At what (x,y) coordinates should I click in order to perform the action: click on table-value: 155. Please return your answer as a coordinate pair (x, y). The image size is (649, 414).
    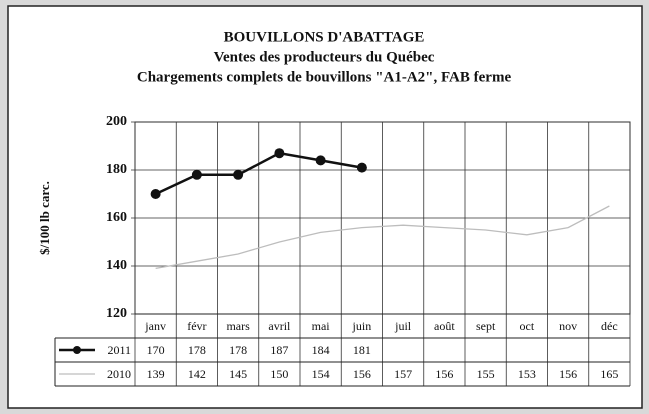
    Looking at the image, I should click on (486, 374).